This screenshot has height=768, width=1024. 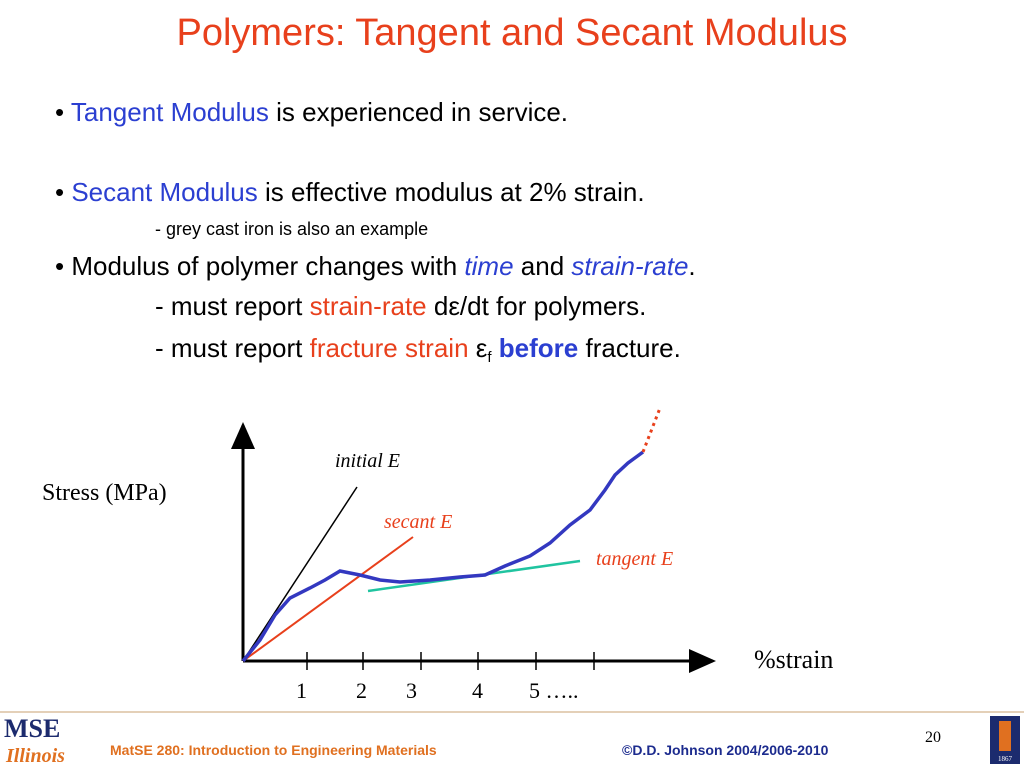 What do you see at coordinates (477, 690) in the screenshot?
I see `x-tick-label: 4` at bounding box center [477, 690].